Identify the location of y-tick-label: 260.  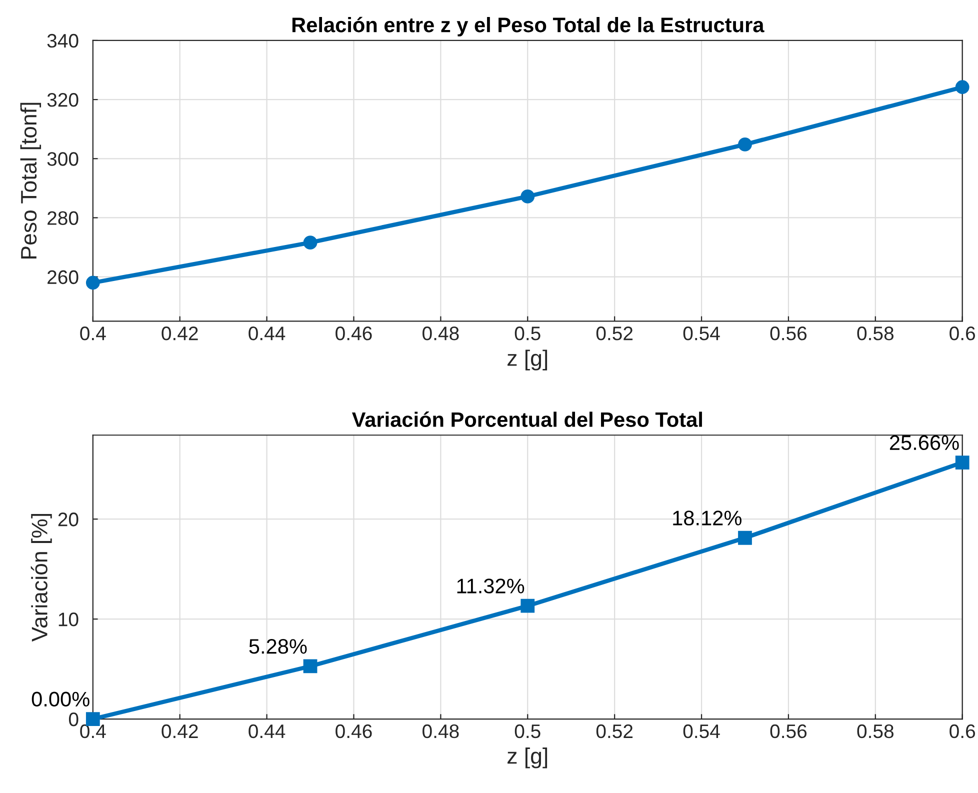
(63, 277).